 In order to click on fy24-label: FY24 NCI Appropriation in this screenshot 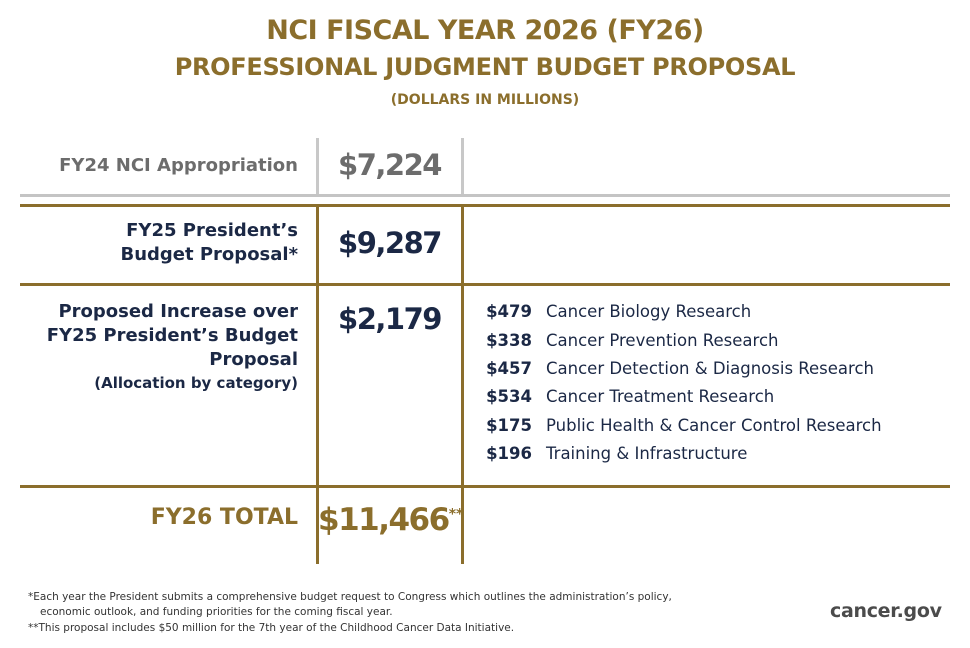, I will do `click(178, 165)`.